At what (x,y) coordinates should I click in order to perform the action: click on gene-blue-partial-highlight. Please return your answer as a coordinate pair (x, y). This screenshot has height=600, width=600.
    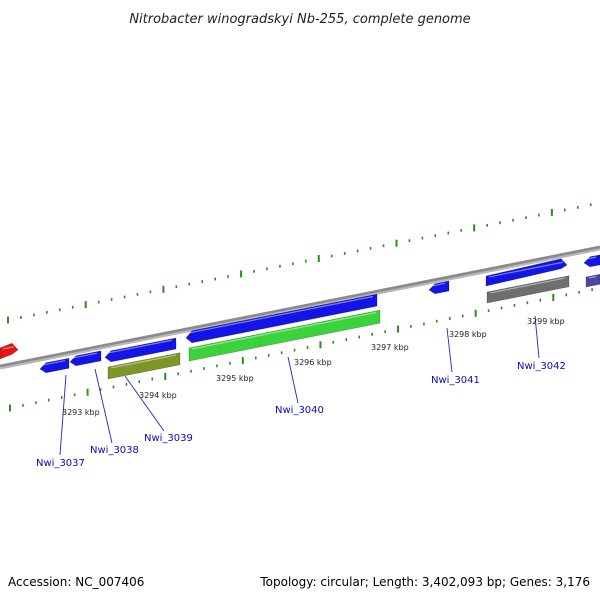
    Looking at the image, I should click on (591, 258).